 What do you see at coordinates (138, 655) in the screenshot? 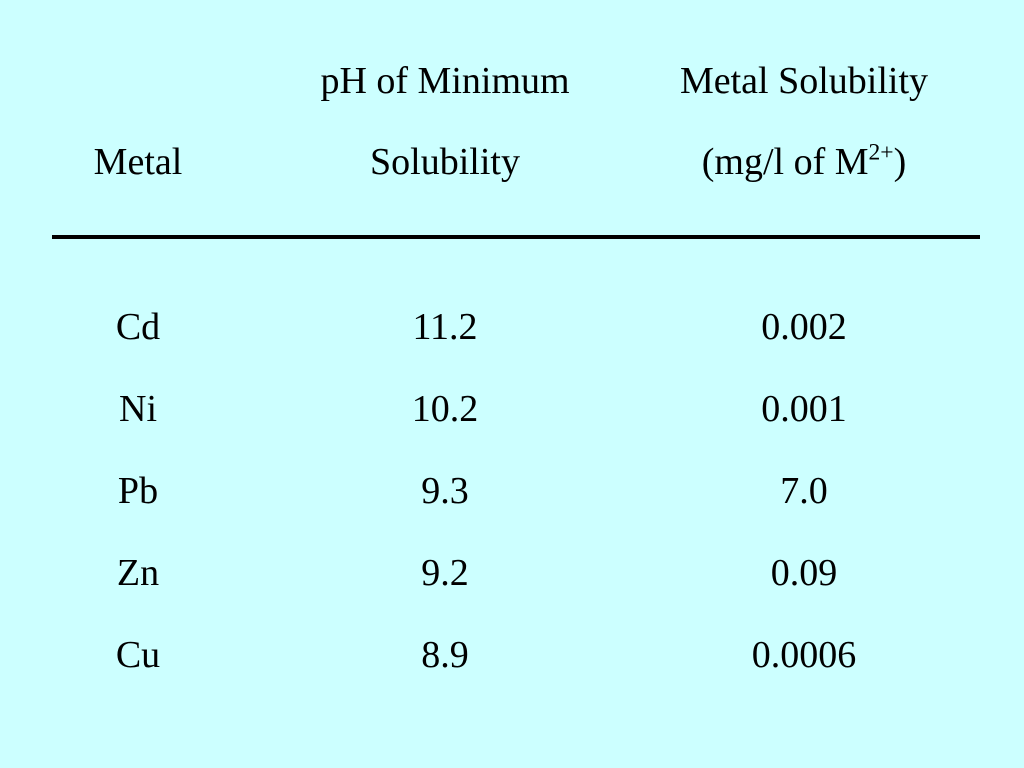
I see `row-metal: Cu` at bounding box center [138, 655].